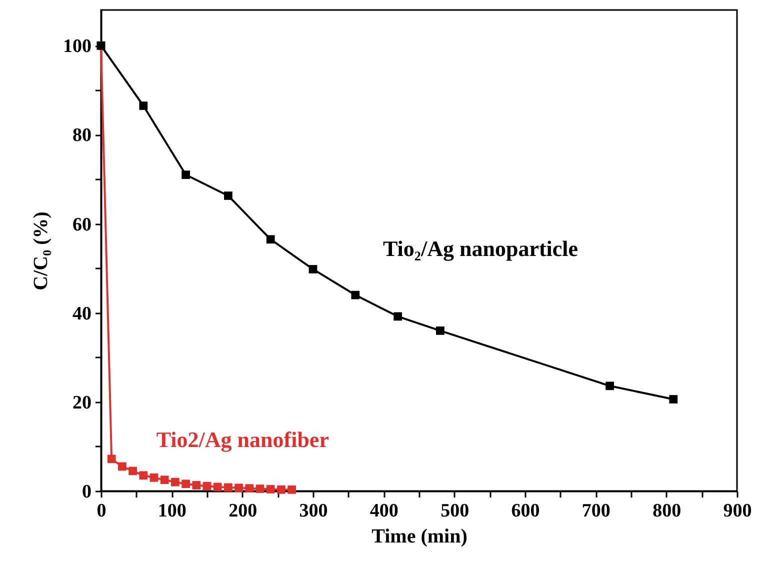  Describe the element at coordinates (82, 135) in the screenshot. I see `y-tick-label: 80` at that location.